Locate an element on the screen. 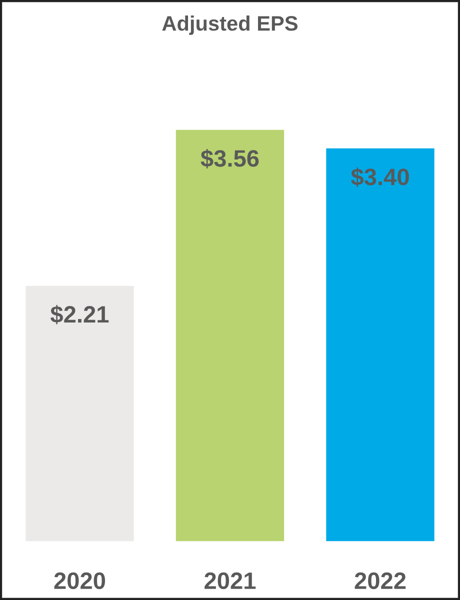 This screenshot has height=600, width=460. x-tick-label: 2020 is located at coordinates (80, 581).